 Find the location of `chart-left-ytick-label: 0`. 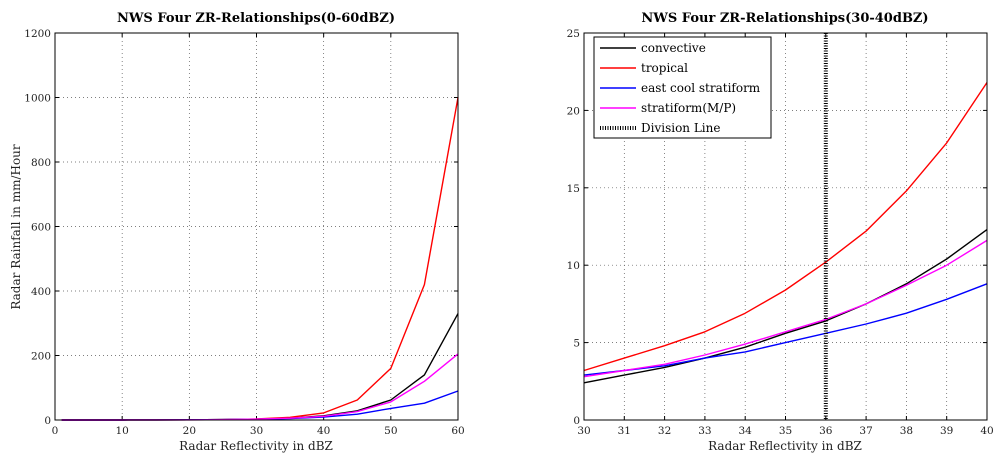

chart-left-ytick-label: 0 is located at coordinates (47, 421).